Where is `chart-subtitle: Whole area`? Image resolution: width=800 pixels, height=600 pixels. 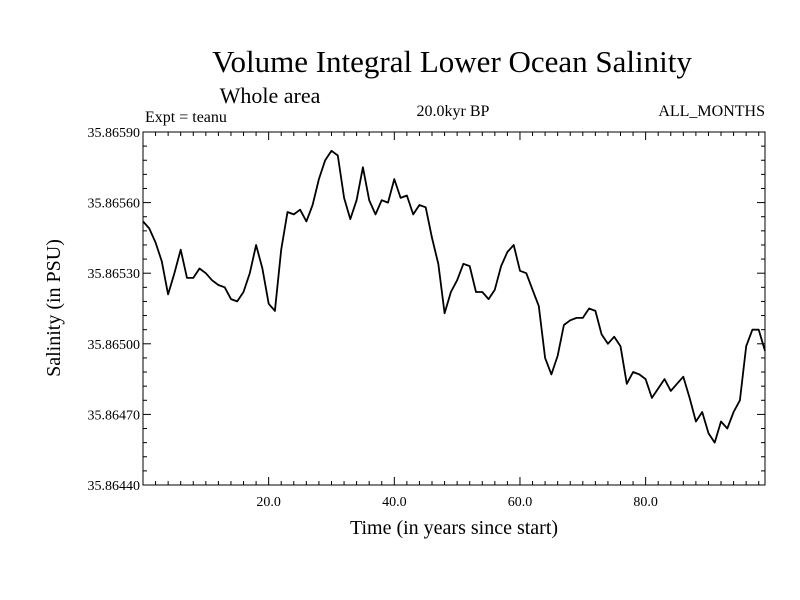
chart-subtitle: Whole area is located at coordinates (270, 95).